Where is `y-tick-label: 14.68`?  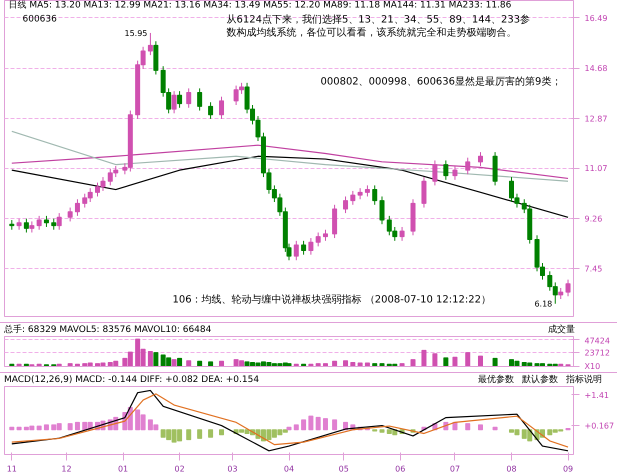
y-tick-label: 14.68 is located at coordinates (596, 69).